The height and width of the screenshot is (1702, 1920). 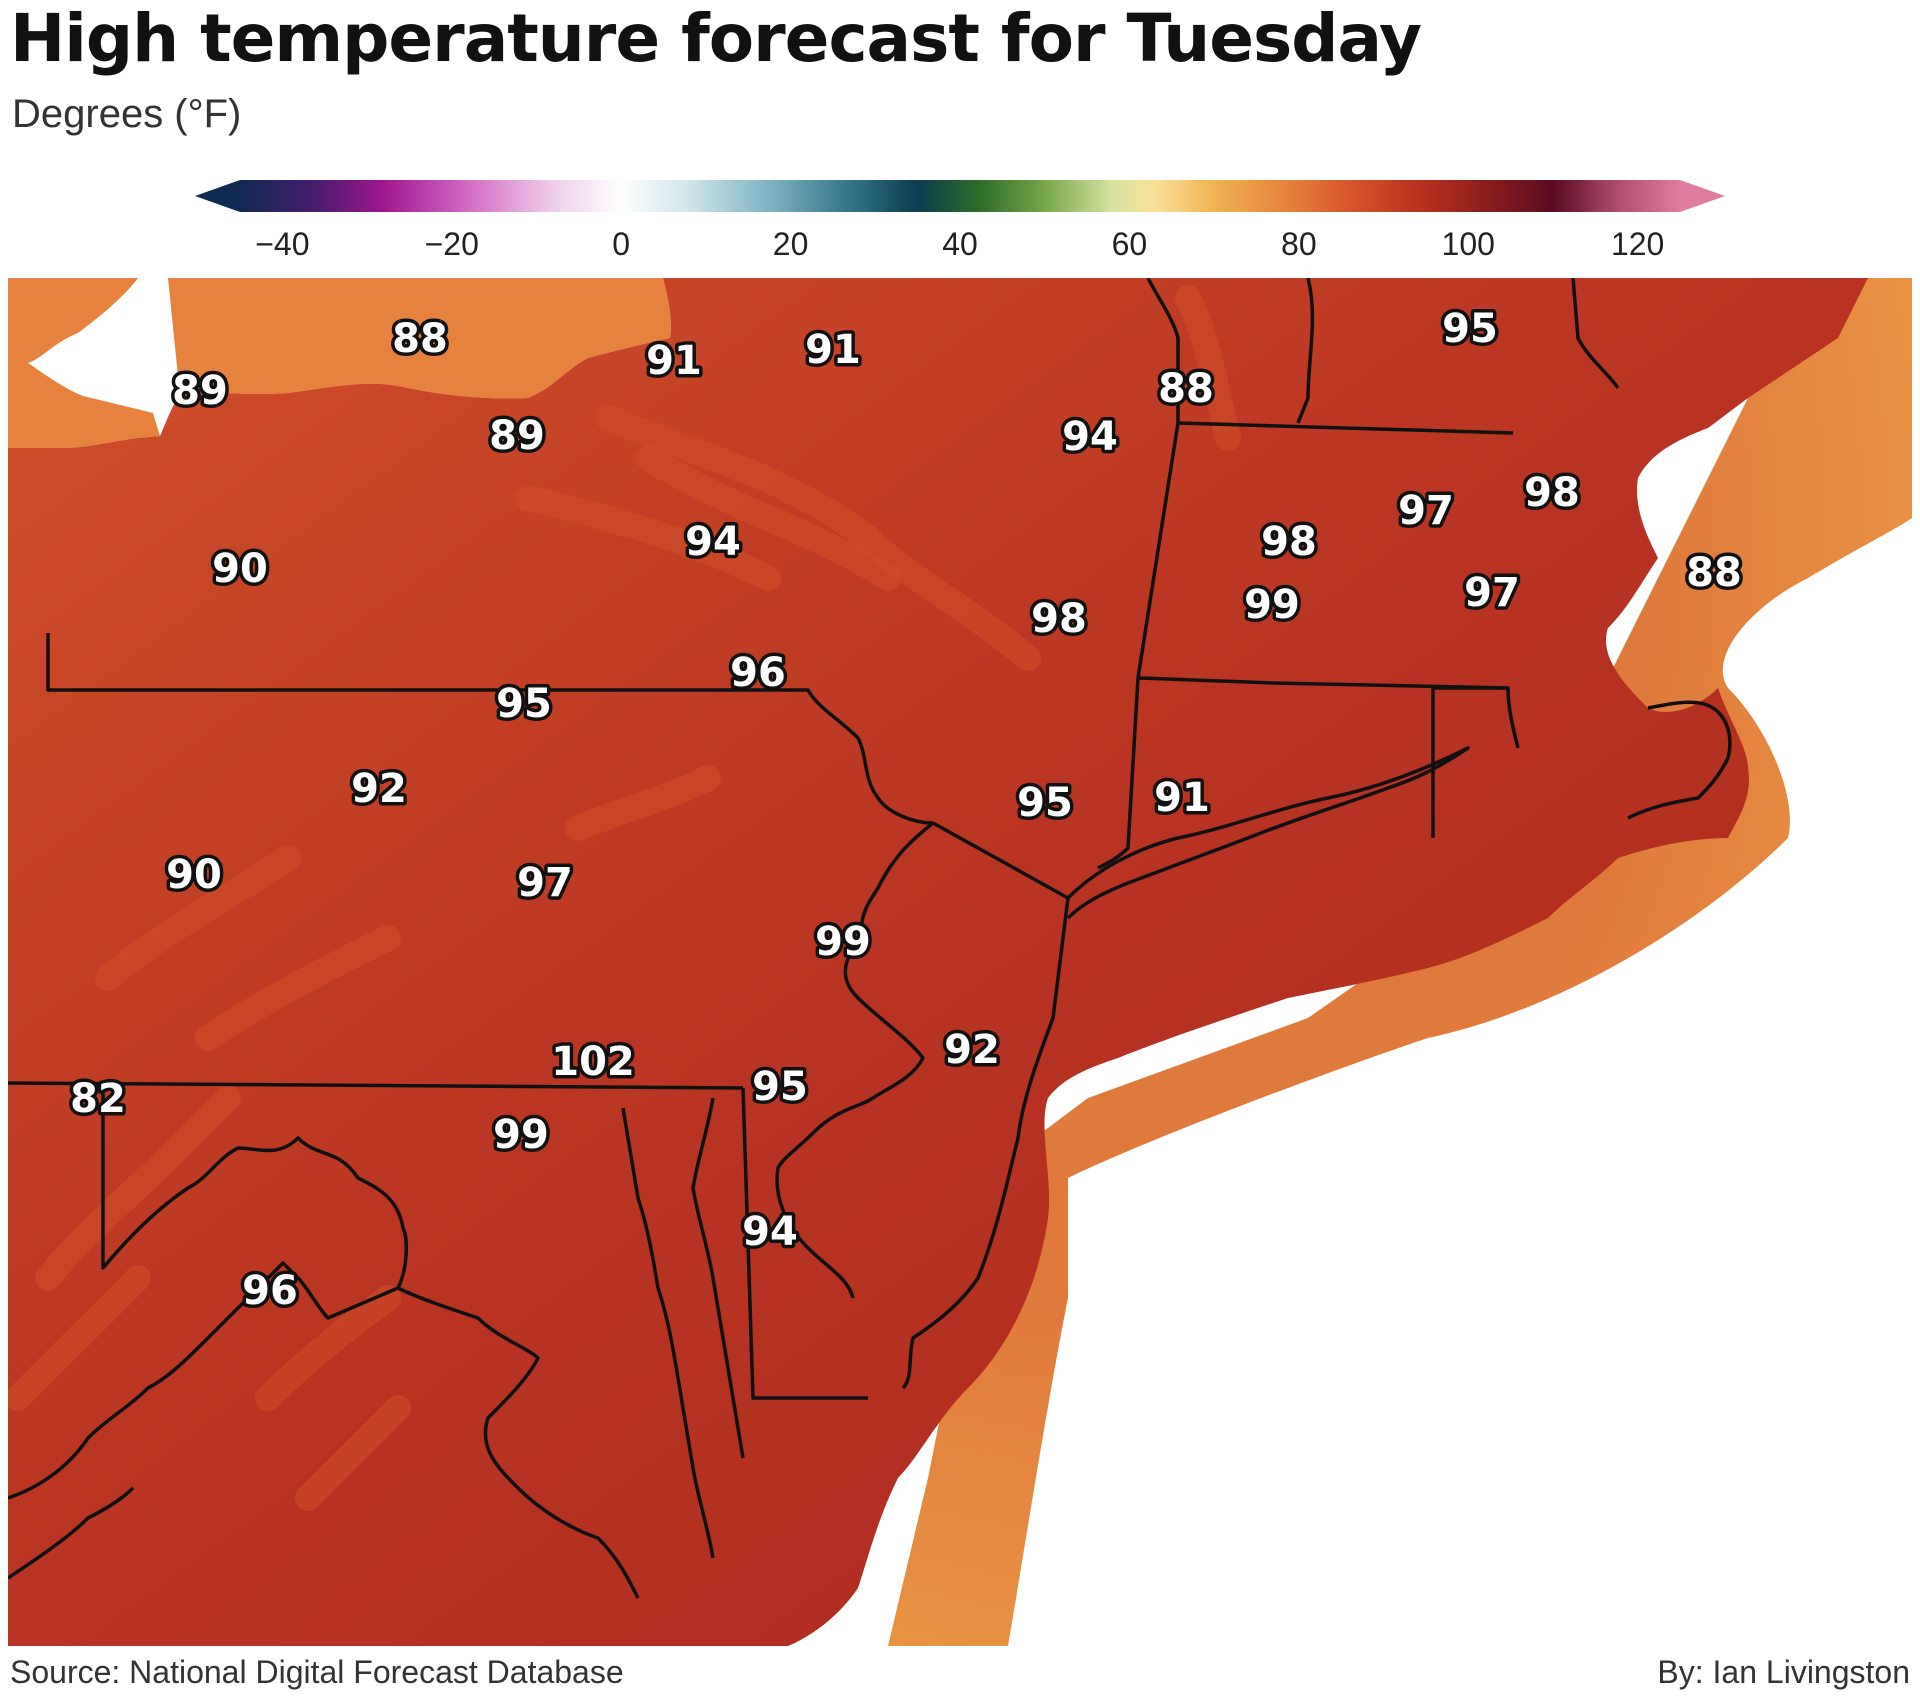 I want to click on color-scale-high-arrow, so click(x=1702, y=196).